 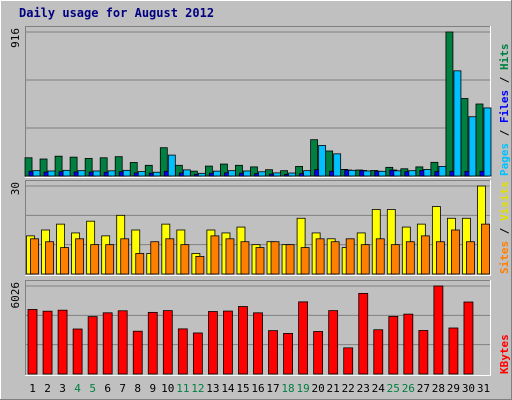 I want to click on legend-hits-files-pages: Pages / Files / Hits, so click(x=504, y=110).